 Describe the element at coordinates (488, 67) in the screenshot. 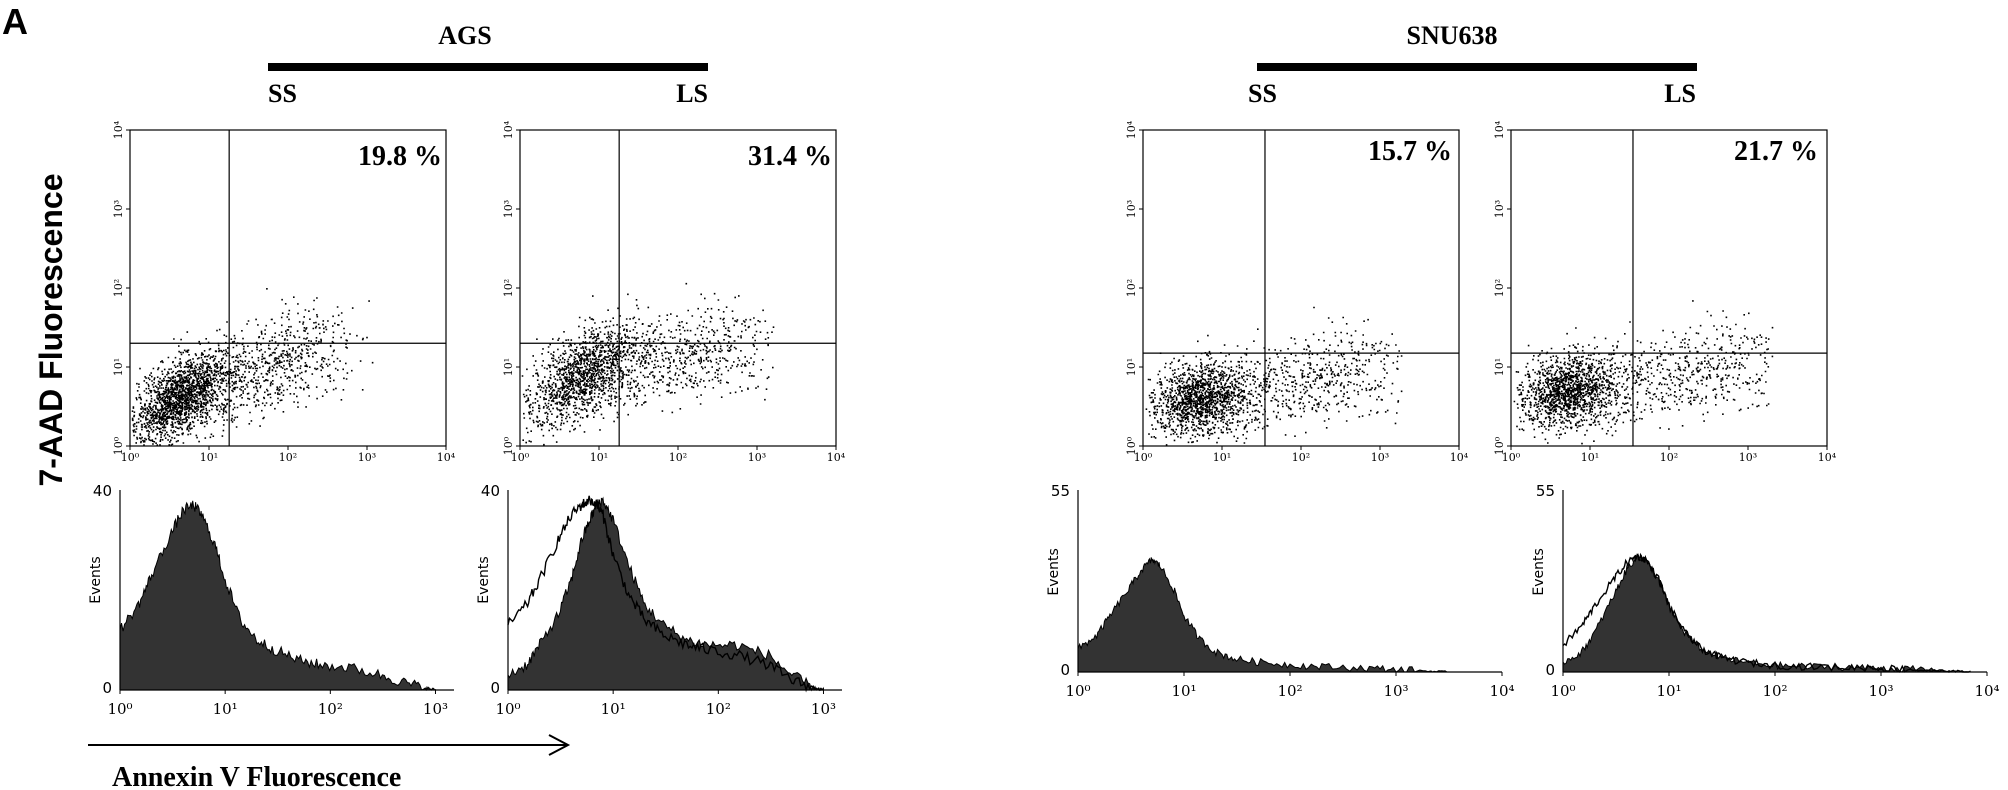

I see `group-bar-ags` at that location.